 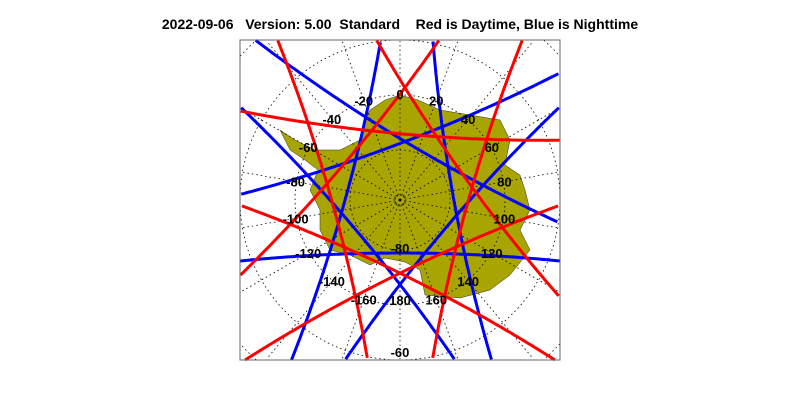 I want to click on latitude-label: -60, so click(x=400, y=352).